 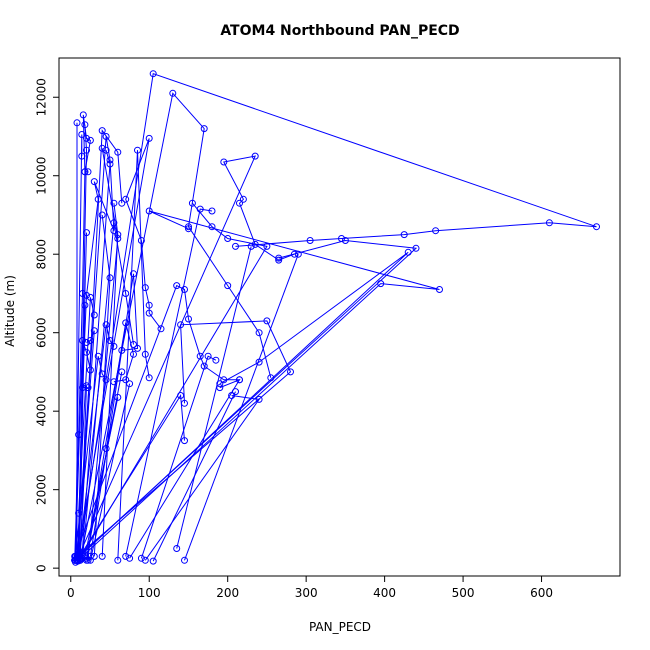 I want to click on y-tick-label: 2000, so click(x=42, y=489).